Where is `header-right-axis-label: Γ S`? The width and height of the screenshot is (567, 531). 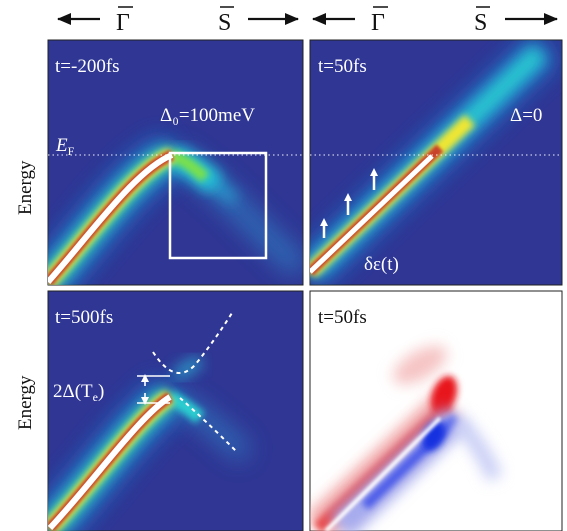 header-right-axis-label: Γ S is located at coordinates (435, 21).